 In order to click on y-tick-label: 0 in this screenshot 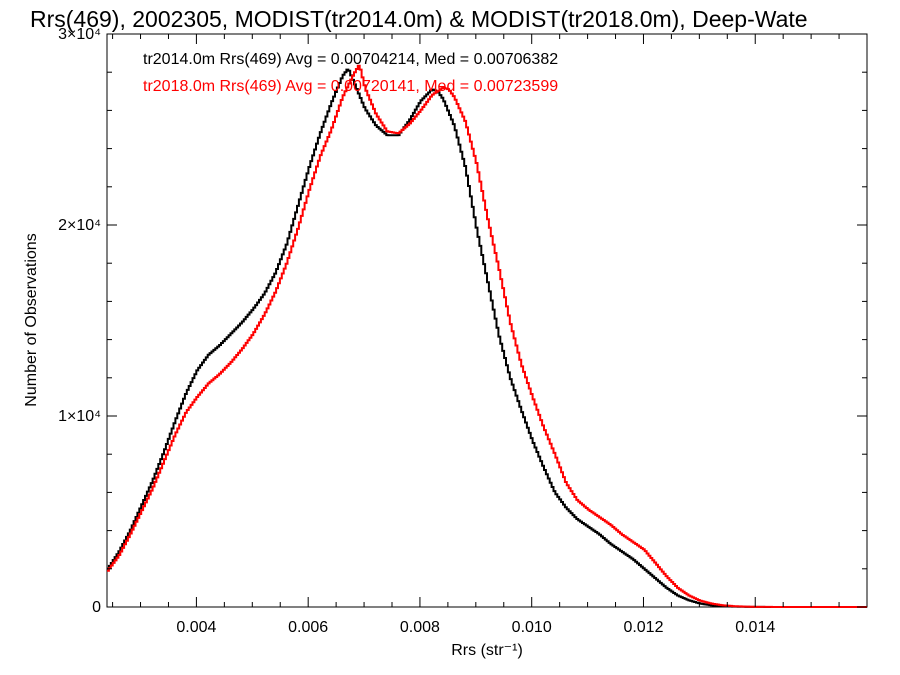, I will do `click(96, 607)`.